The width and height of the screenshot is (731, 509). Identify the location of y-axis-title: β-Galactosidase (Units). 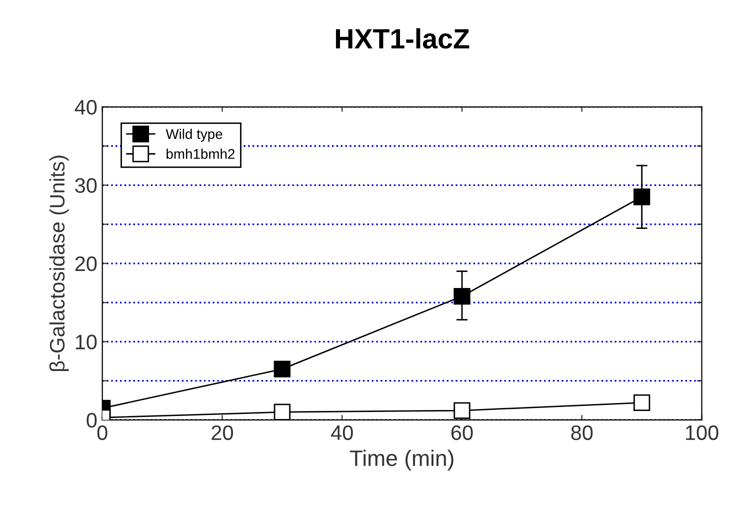
(59, 263).